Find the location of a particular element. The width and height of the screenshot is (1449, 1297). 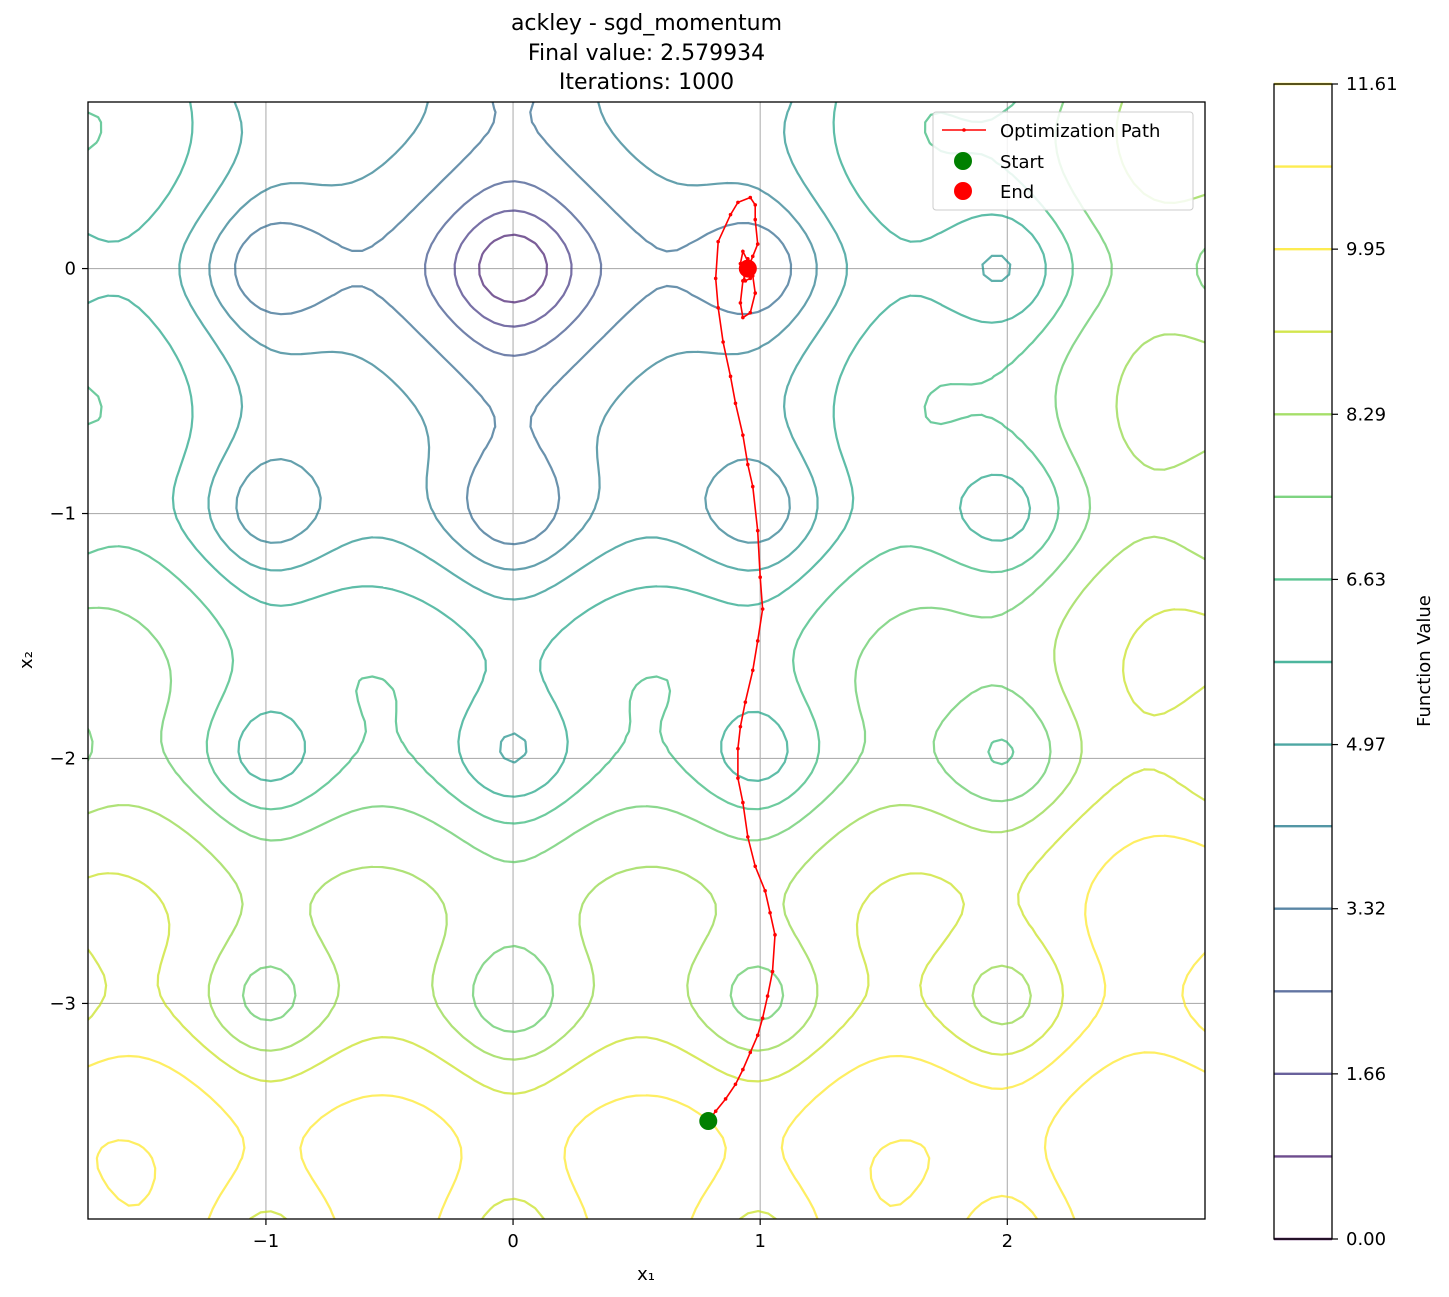

colorbar-level-lines is located at coordinates (1303, 661).